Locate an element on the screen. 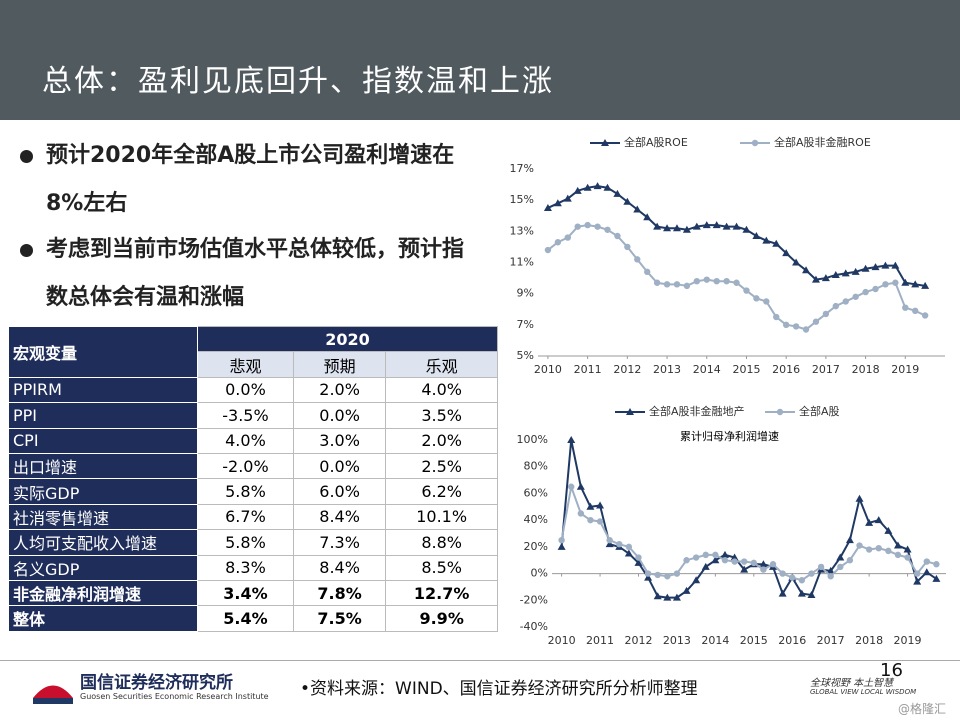  series-line is located at coordinates (748, 519).